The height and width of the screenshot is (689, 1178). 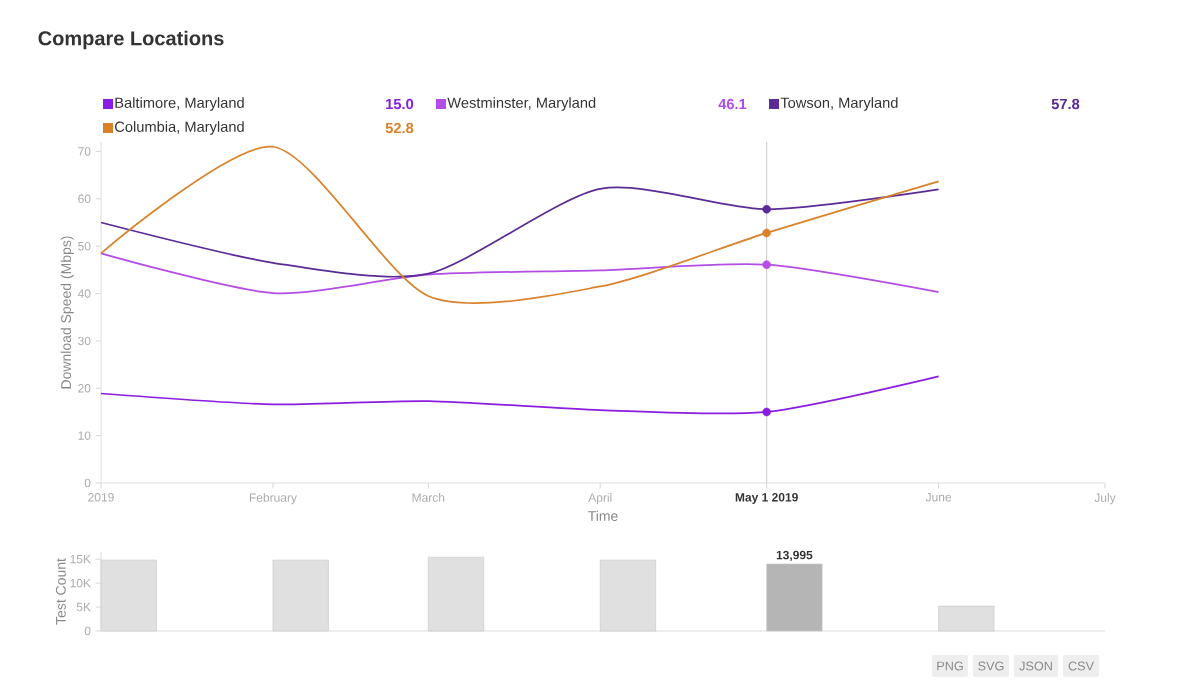 I want to click on data-label: 13,995, so click(x=794, y=556).